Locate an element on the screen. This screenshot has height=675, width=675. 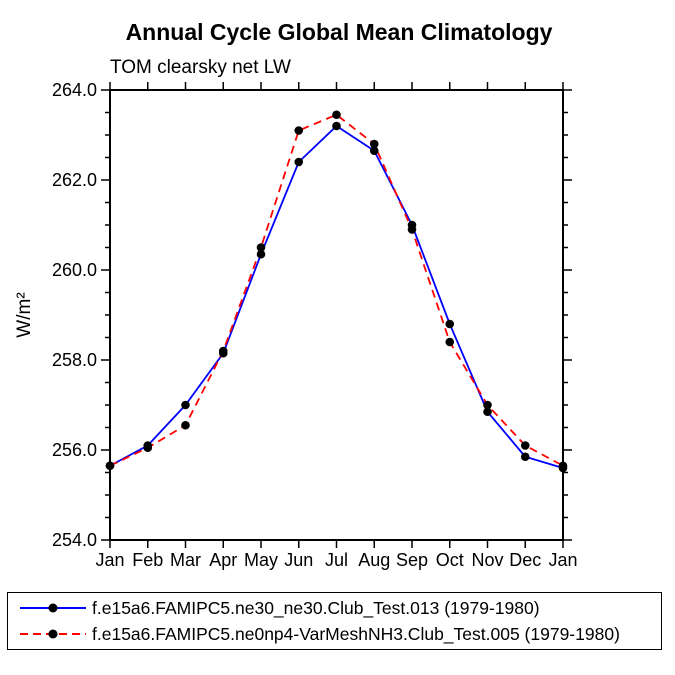
y-axis-label: W/m² is located at coordinates (24, 314).